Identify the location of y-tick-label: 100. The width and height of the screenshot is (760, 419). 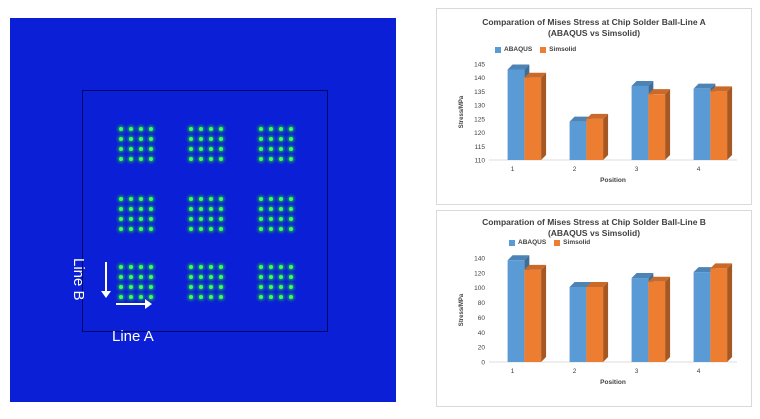
(479, 288).